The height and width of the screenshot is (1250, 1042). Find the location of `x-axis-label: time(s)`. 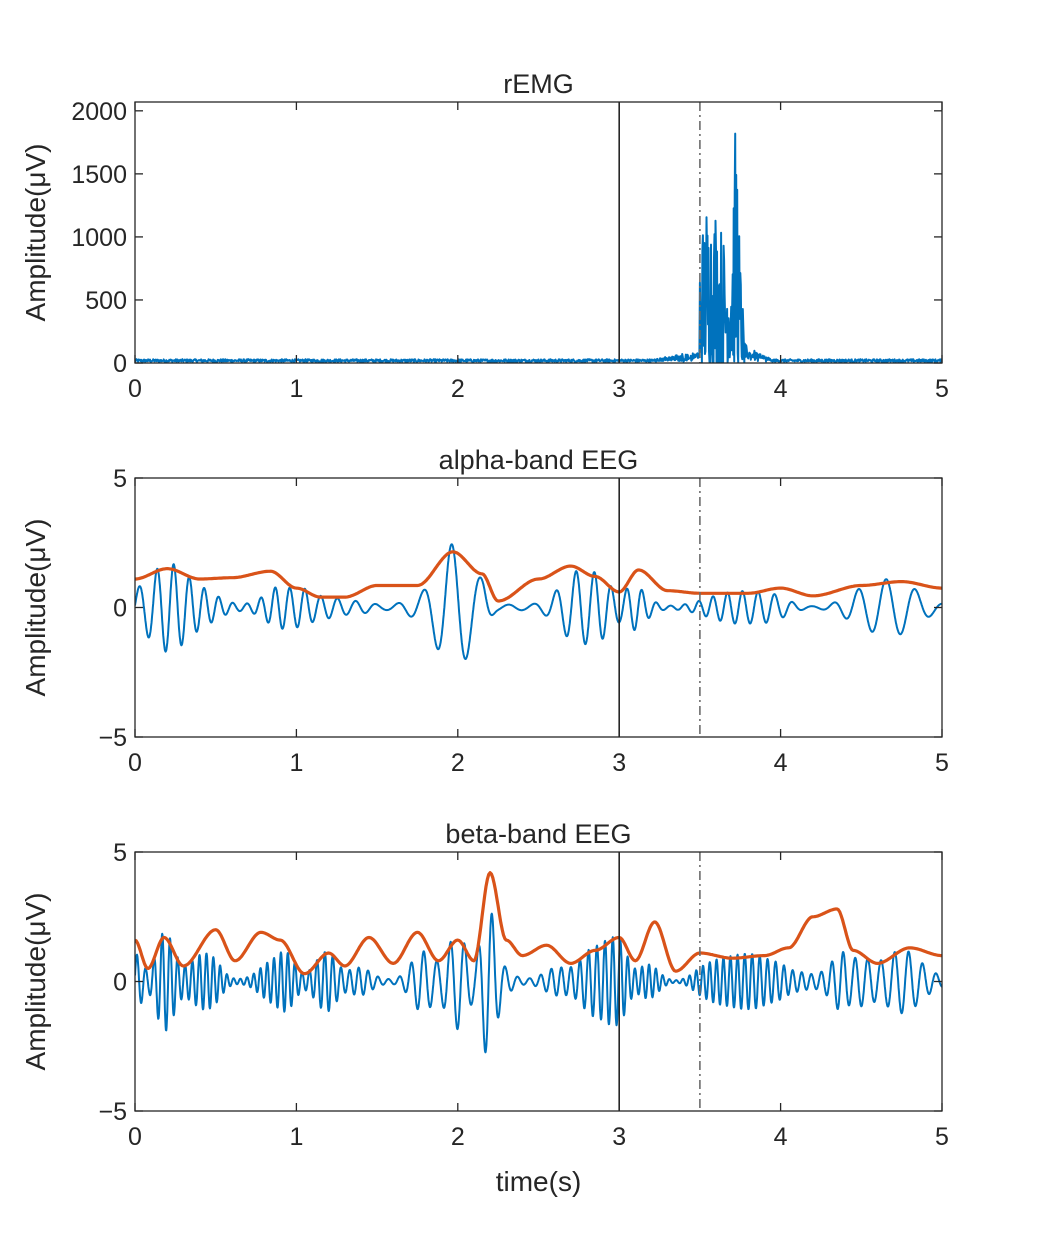

x-axis-label: time(s) is located at coordinates (539, 1181).